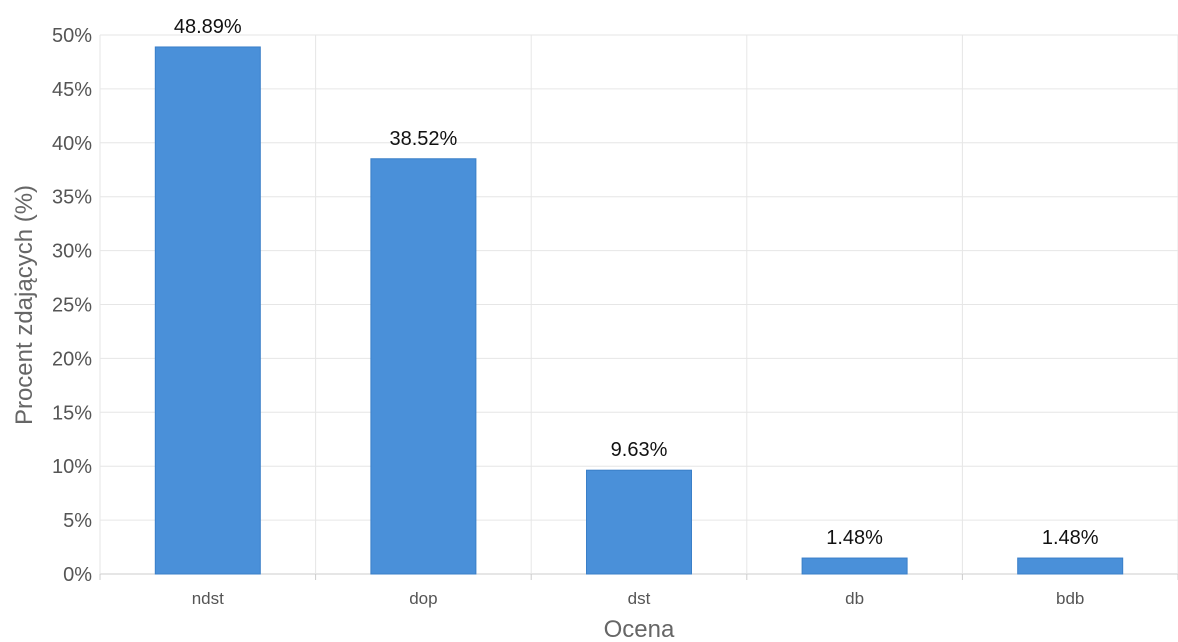 This screenshot has width=1178, height=642. What do you see at coordinates (24, 305) in the screenshot?
I see `y-axis-label: Procent zdających (%)` at bounding box center [24, 305].